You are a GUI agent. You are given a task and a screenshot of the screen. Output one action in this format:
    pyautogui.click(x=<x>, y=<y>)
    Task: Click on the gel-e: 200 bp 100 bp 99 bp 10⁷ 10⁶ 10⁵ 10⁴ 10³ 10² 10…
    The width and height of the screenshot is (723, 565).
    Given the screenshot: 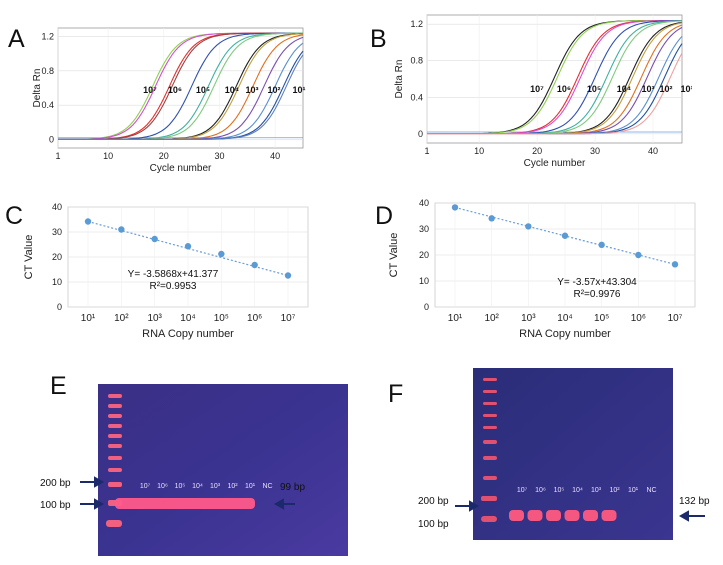 What is the action you would take?
    pyautogui.click(x=195, y=469)
    